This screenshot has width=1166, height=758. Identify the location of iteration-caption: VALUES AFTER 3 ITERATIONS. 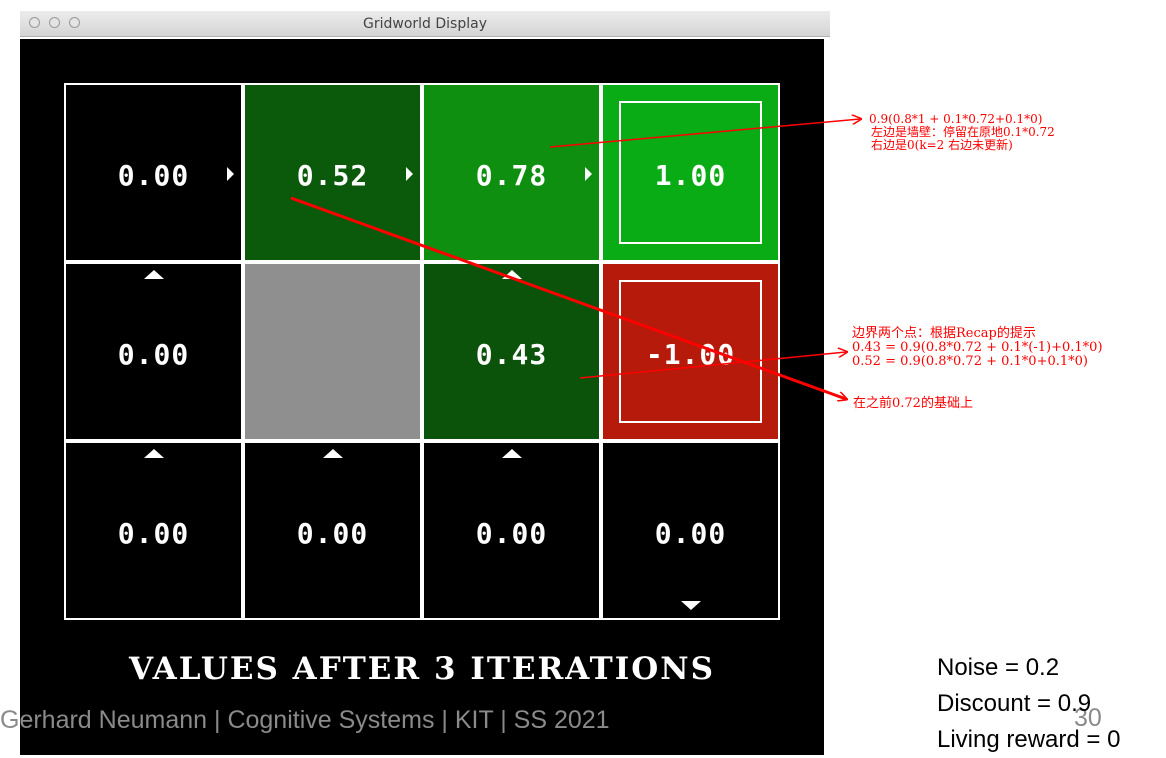
(422, 669).